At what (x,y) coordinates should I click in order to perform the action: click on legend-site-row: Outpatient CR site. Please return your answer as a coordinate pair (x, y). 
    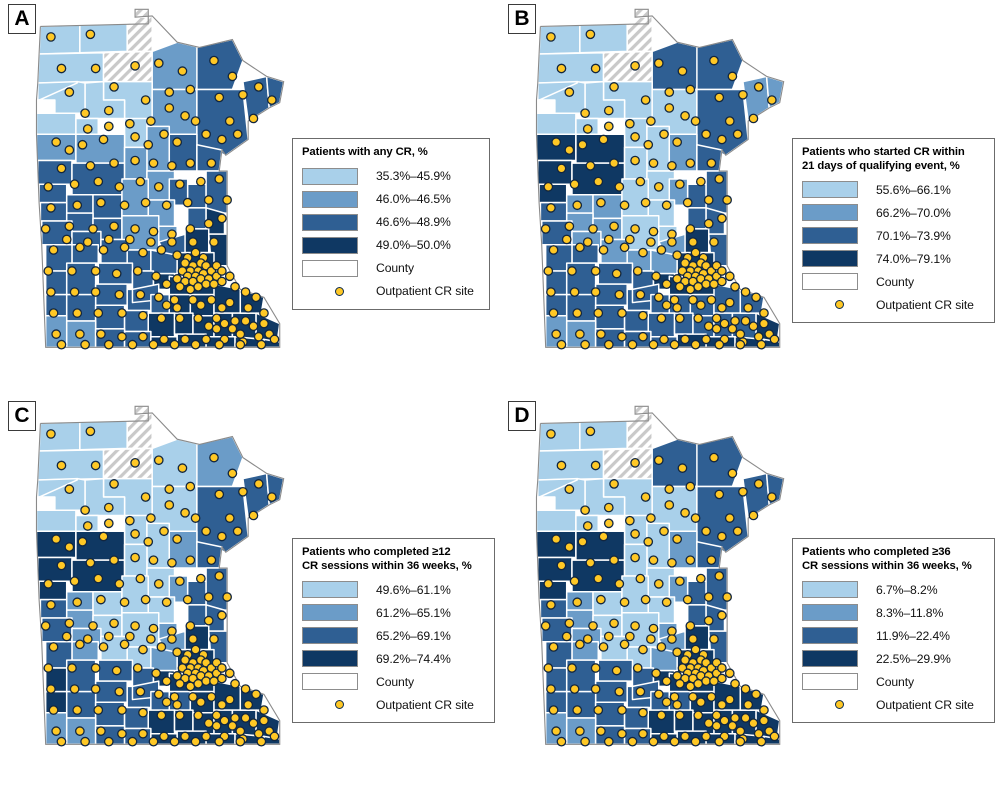
    Looking at the image, I should click on (893, 704).